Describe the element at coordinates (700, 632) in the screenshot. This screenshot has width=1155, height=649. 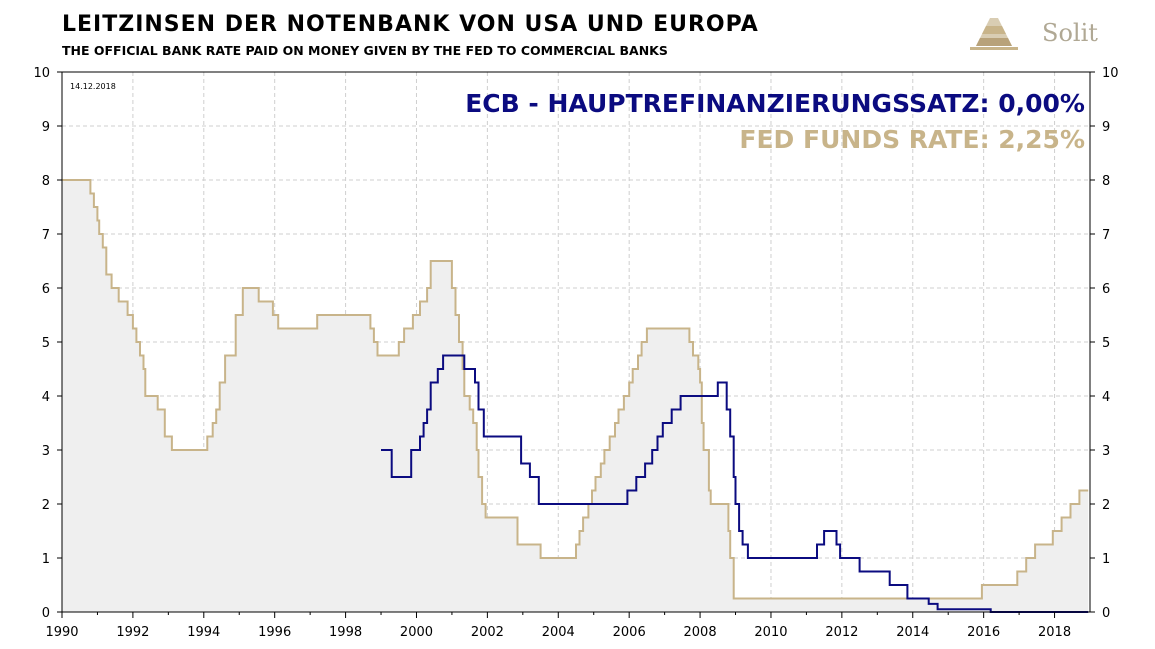
I see `x-tick-label: 2008` at that location.